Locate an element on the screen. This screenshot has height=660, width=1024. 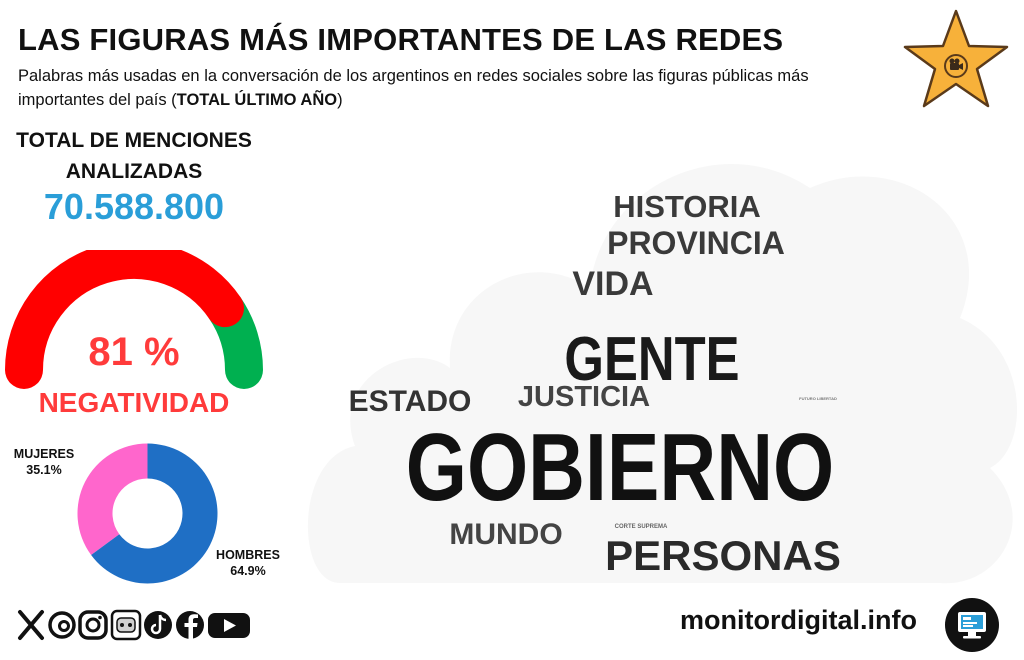
facebook-icon is located at coordinates (190, 625).